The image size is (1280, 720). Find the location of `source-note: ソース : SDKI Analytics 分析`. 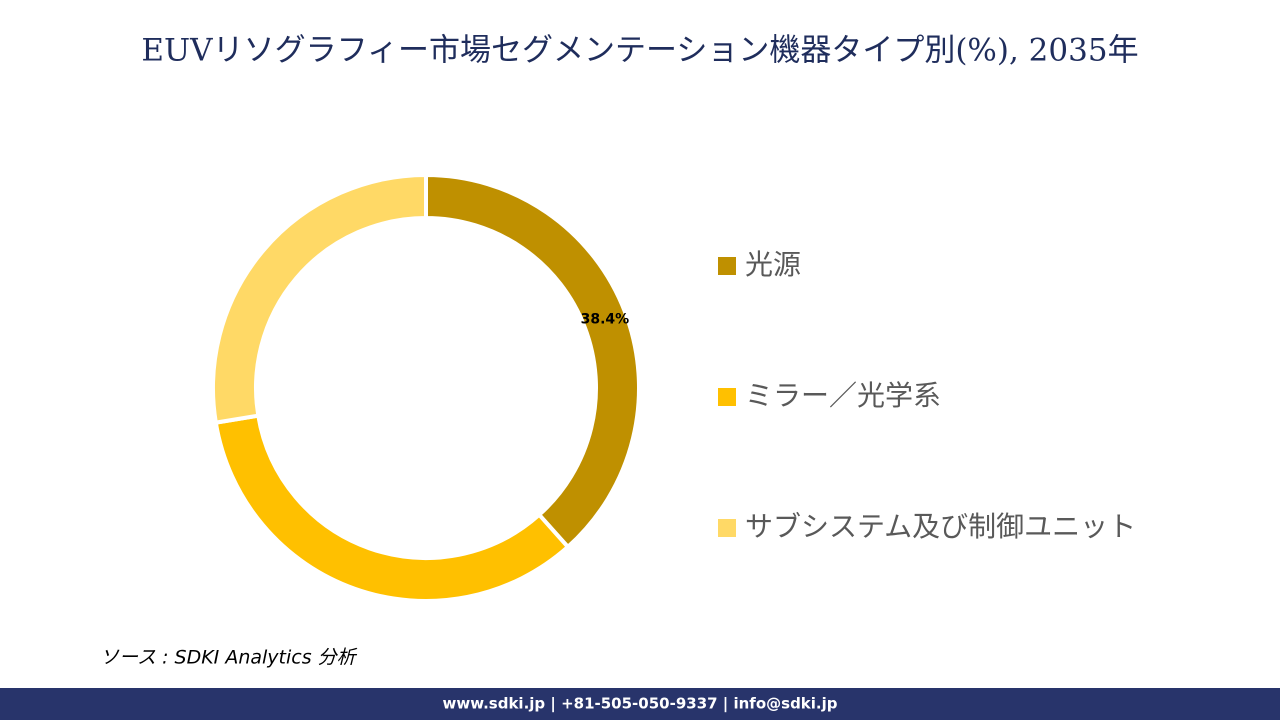

source-note: ソース : SDKI Analytics 分析 is located at coordinates (229, 658).